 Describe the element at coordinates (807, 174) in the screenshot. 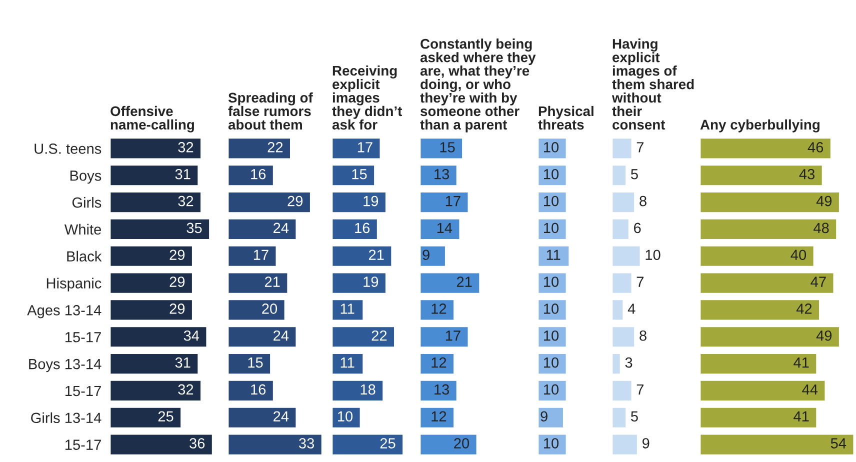

I see `data-label: 43` at that location.